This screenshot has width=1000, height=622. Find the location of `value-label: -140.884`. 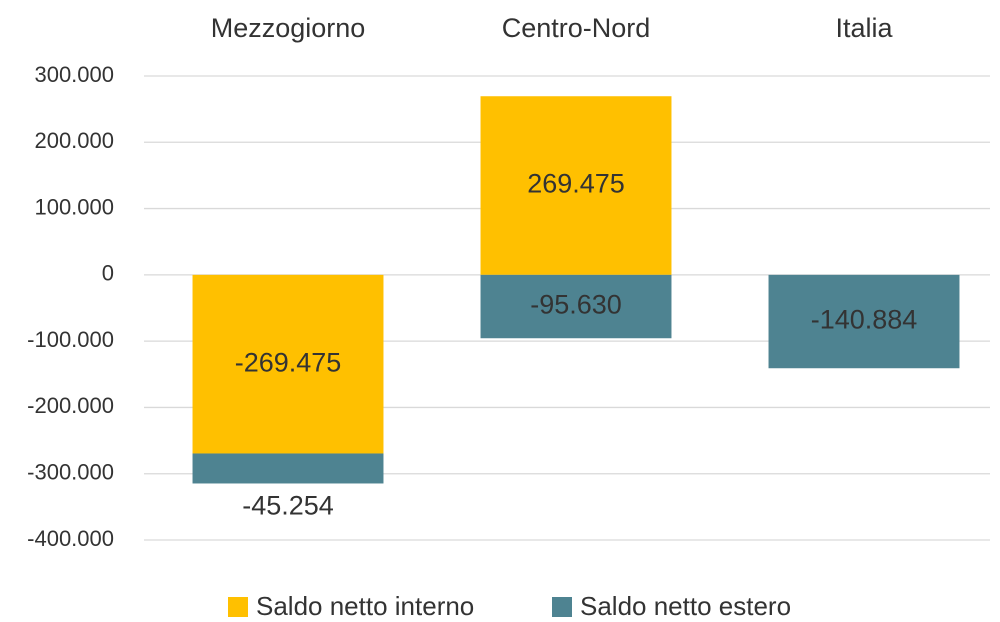

value-label: -140.884 is located at coordinates (864, 320).